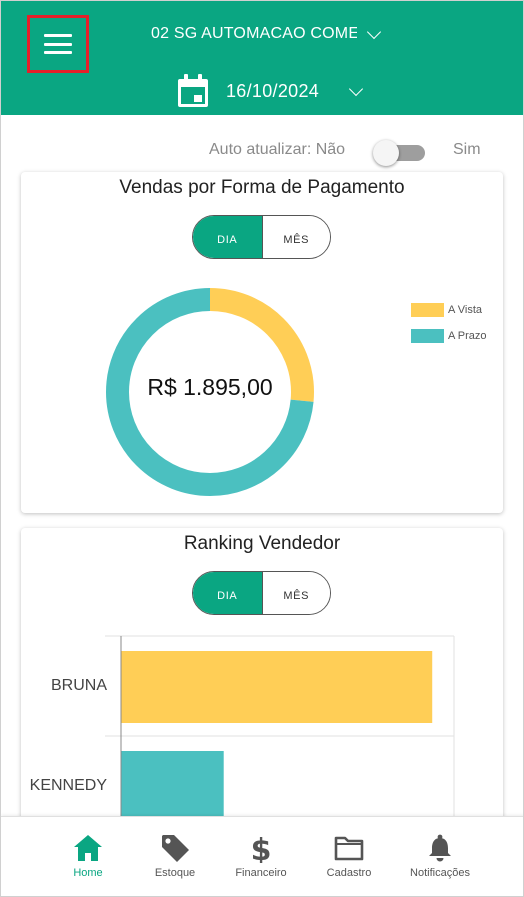 The width and height of the screenshot is (524, 897). I want to click on nav-label: Notificações, so click(440, 873).